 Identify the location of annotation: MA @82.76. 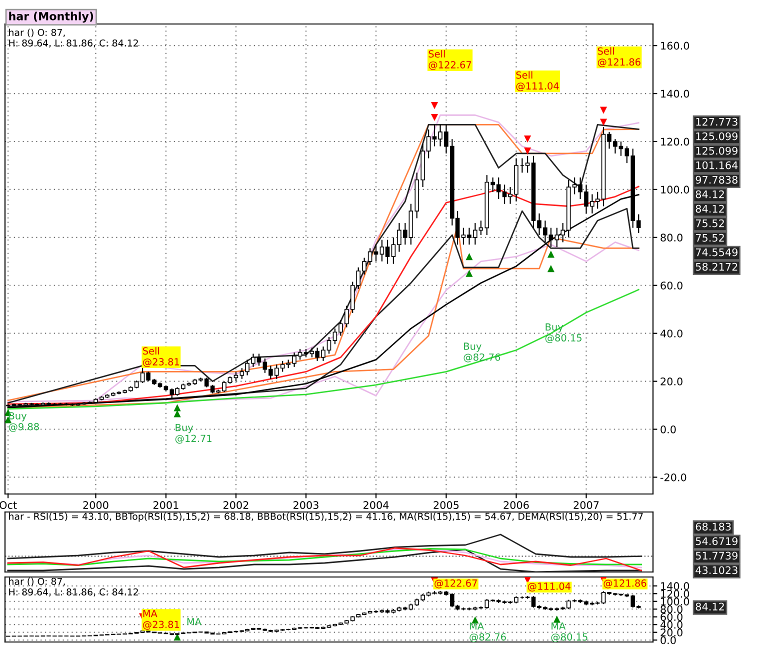
(488, 632).